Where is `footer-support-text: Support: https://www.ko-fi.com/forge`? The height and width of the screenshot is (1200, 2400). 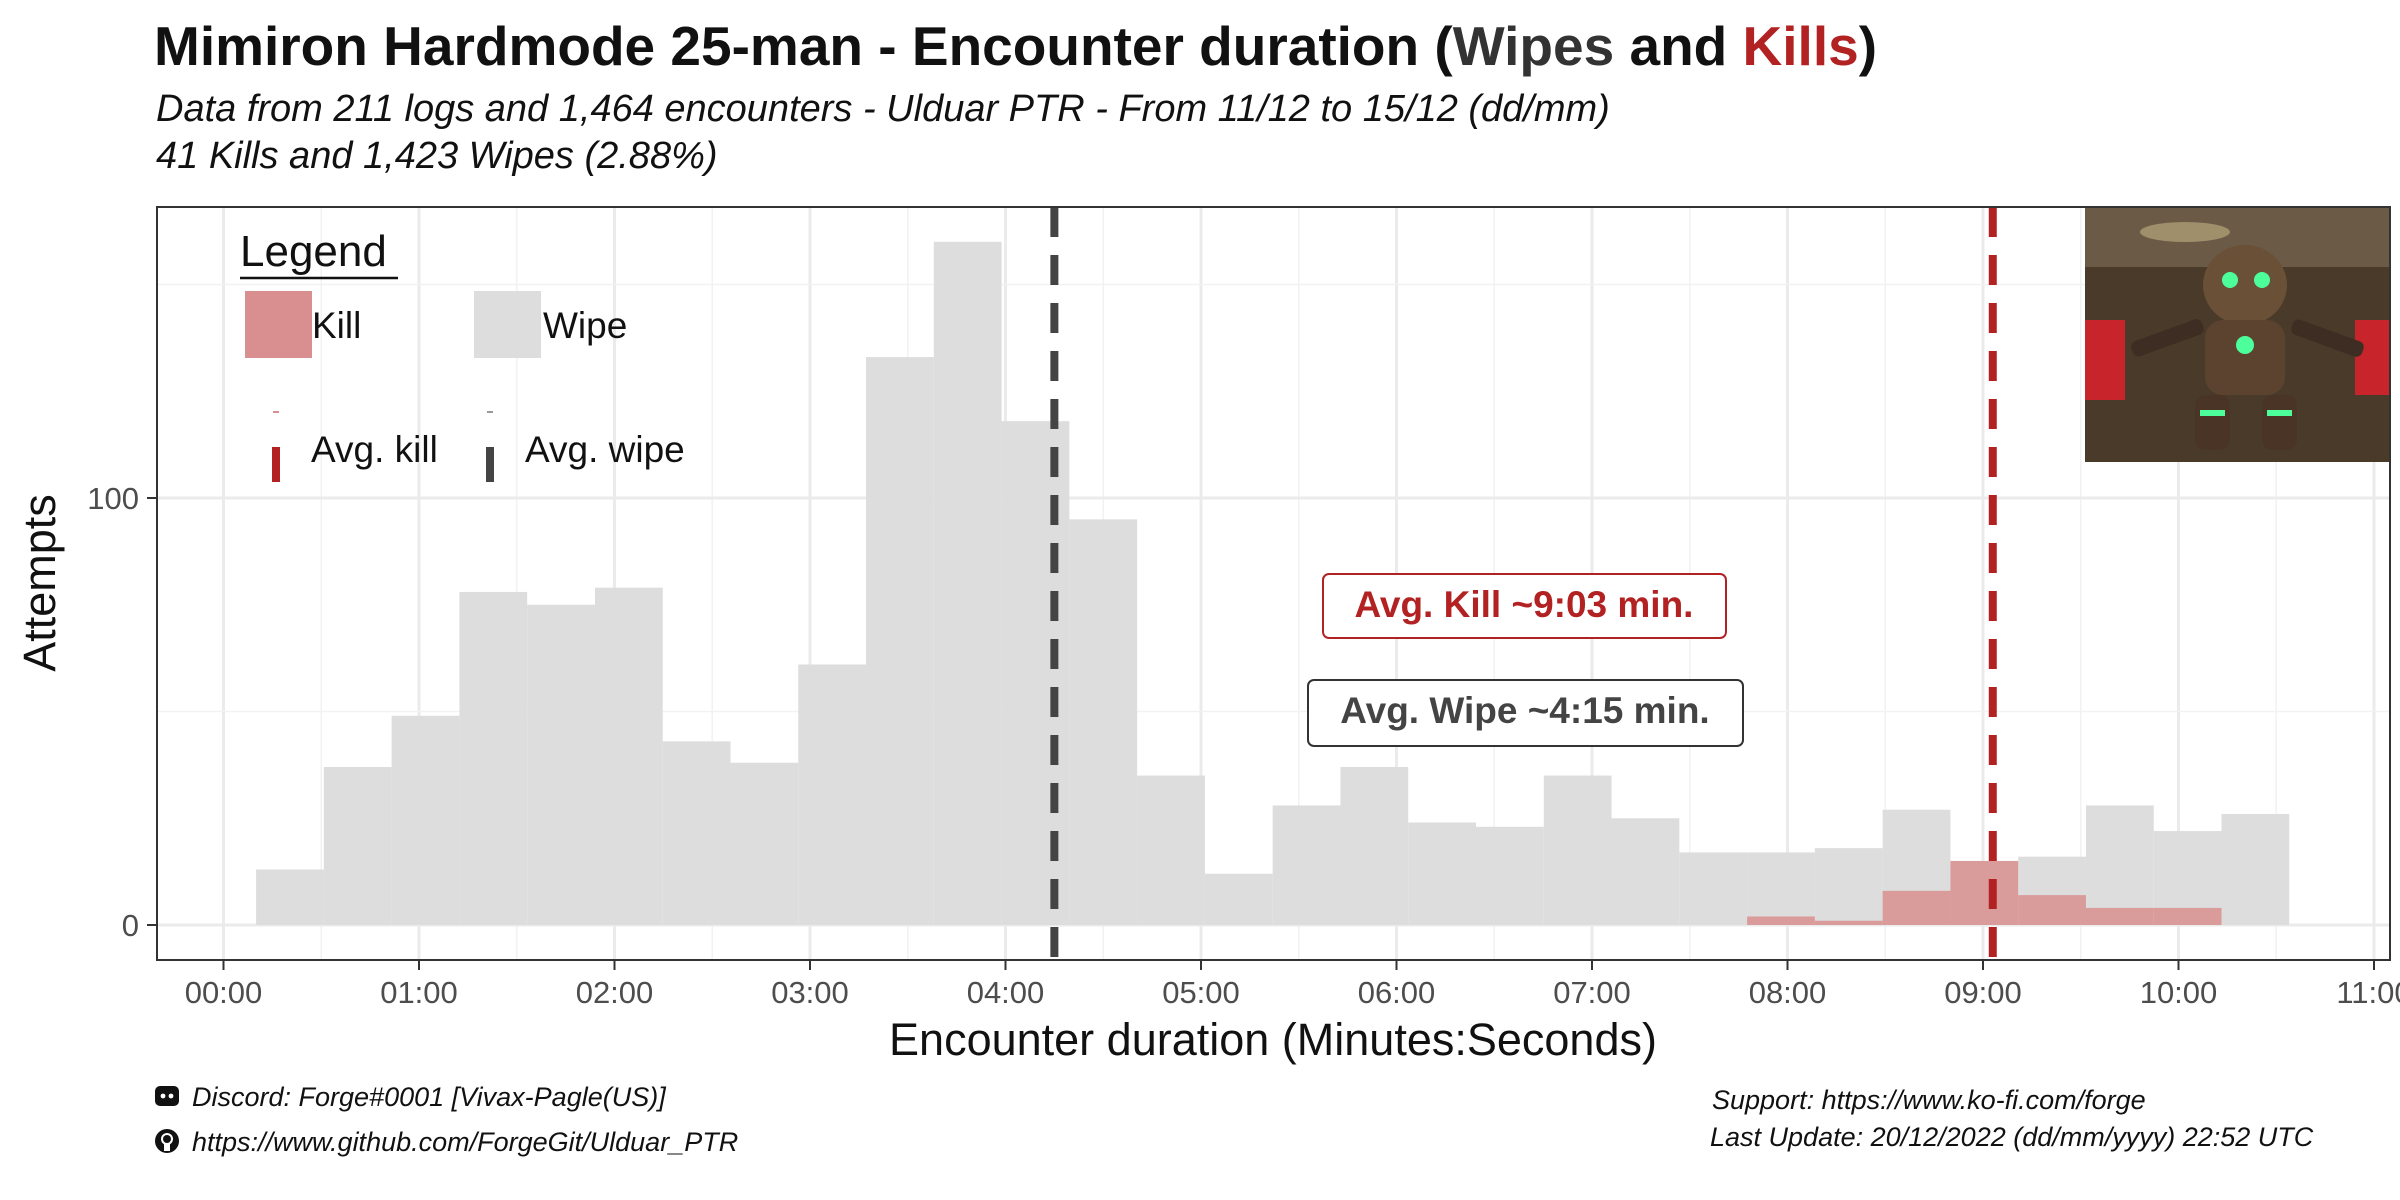
footer-support-text: Support: https://www.ko-fi.com/forge is located at coordinates (1929, 1100).